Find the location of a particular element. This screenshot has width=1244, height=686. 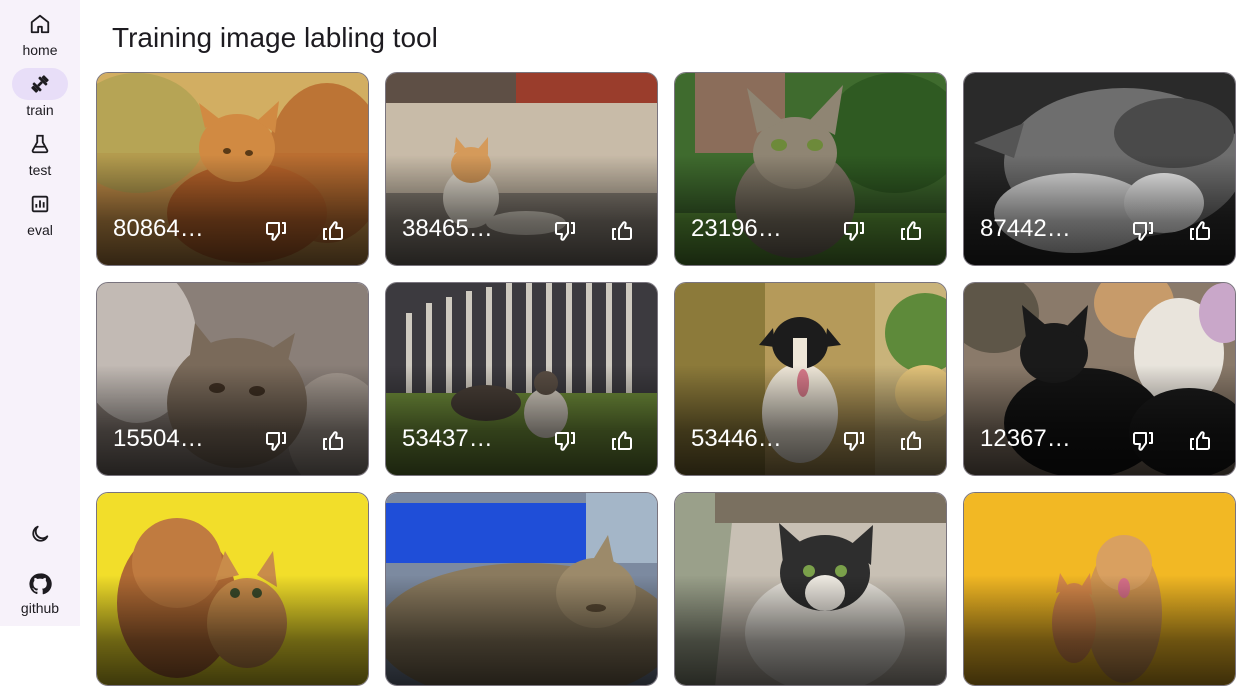

github-link: github is located at coordinates (40, 593).